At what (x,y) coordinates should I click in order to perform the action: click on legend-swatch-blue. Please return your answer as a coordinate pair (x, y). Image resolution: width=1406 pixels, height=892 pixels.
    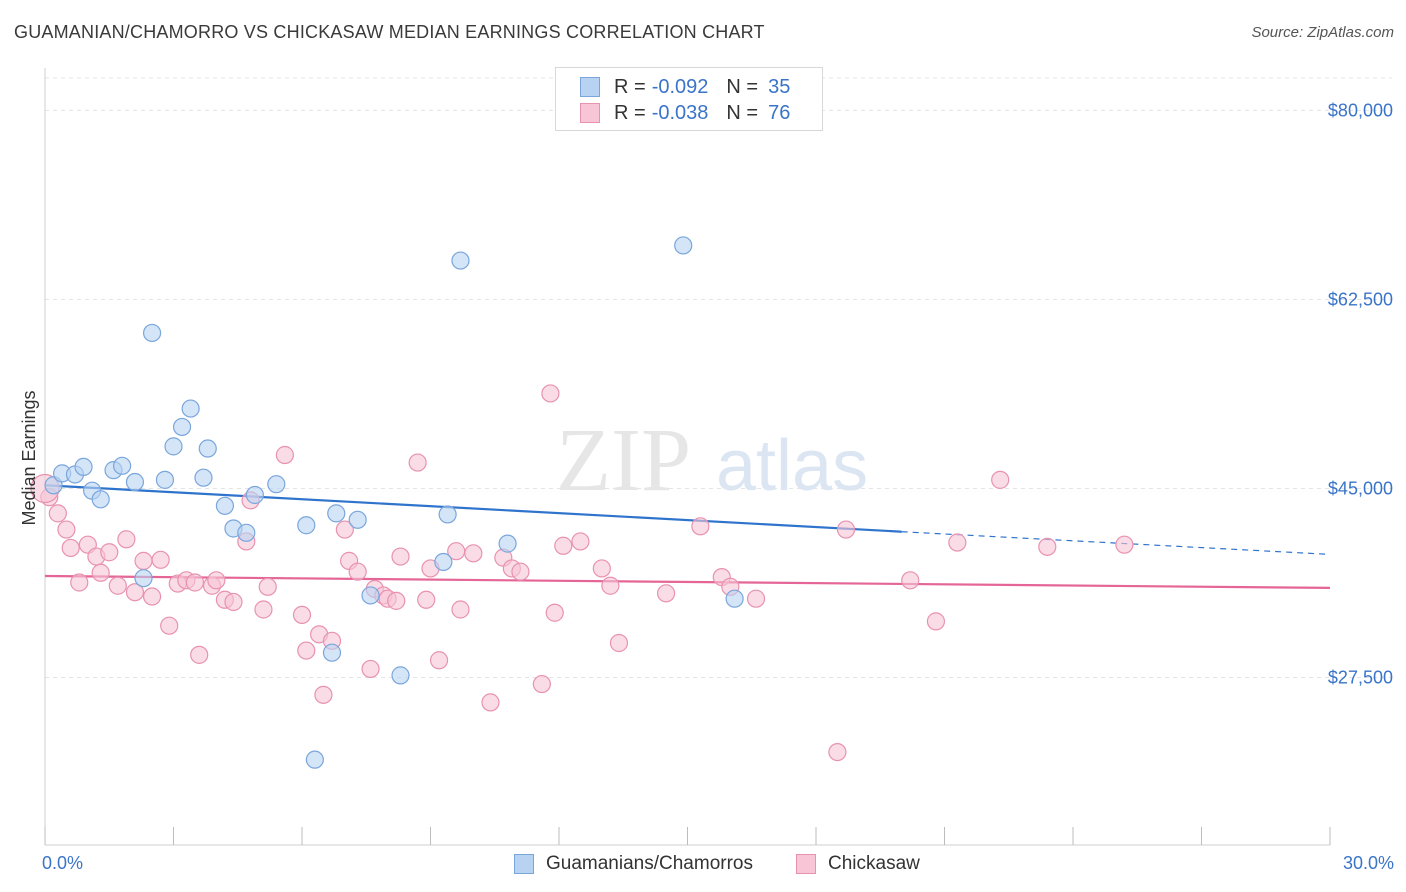
    Looking at the image, I should click on (590, 87).